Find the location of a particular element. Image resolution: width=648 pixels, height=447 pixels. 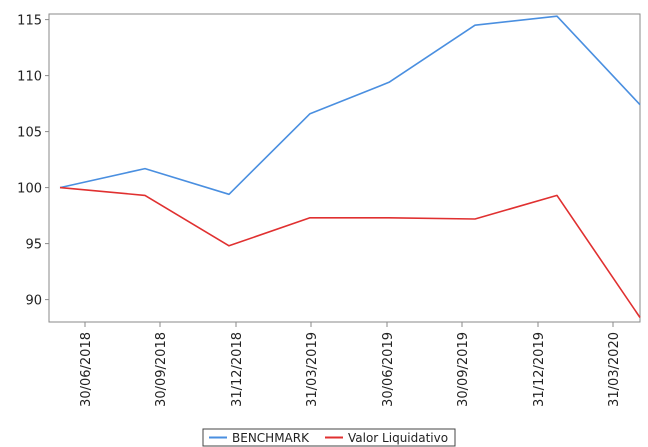

x-tick-label: 30/09/2019 is located at coordinates (463, 369).